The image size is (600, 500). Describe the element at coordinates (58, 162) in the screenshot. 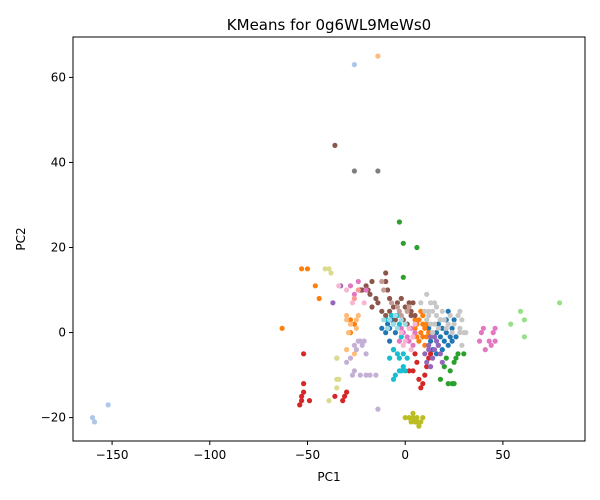

I see `y-tick-label: 40` at that location.